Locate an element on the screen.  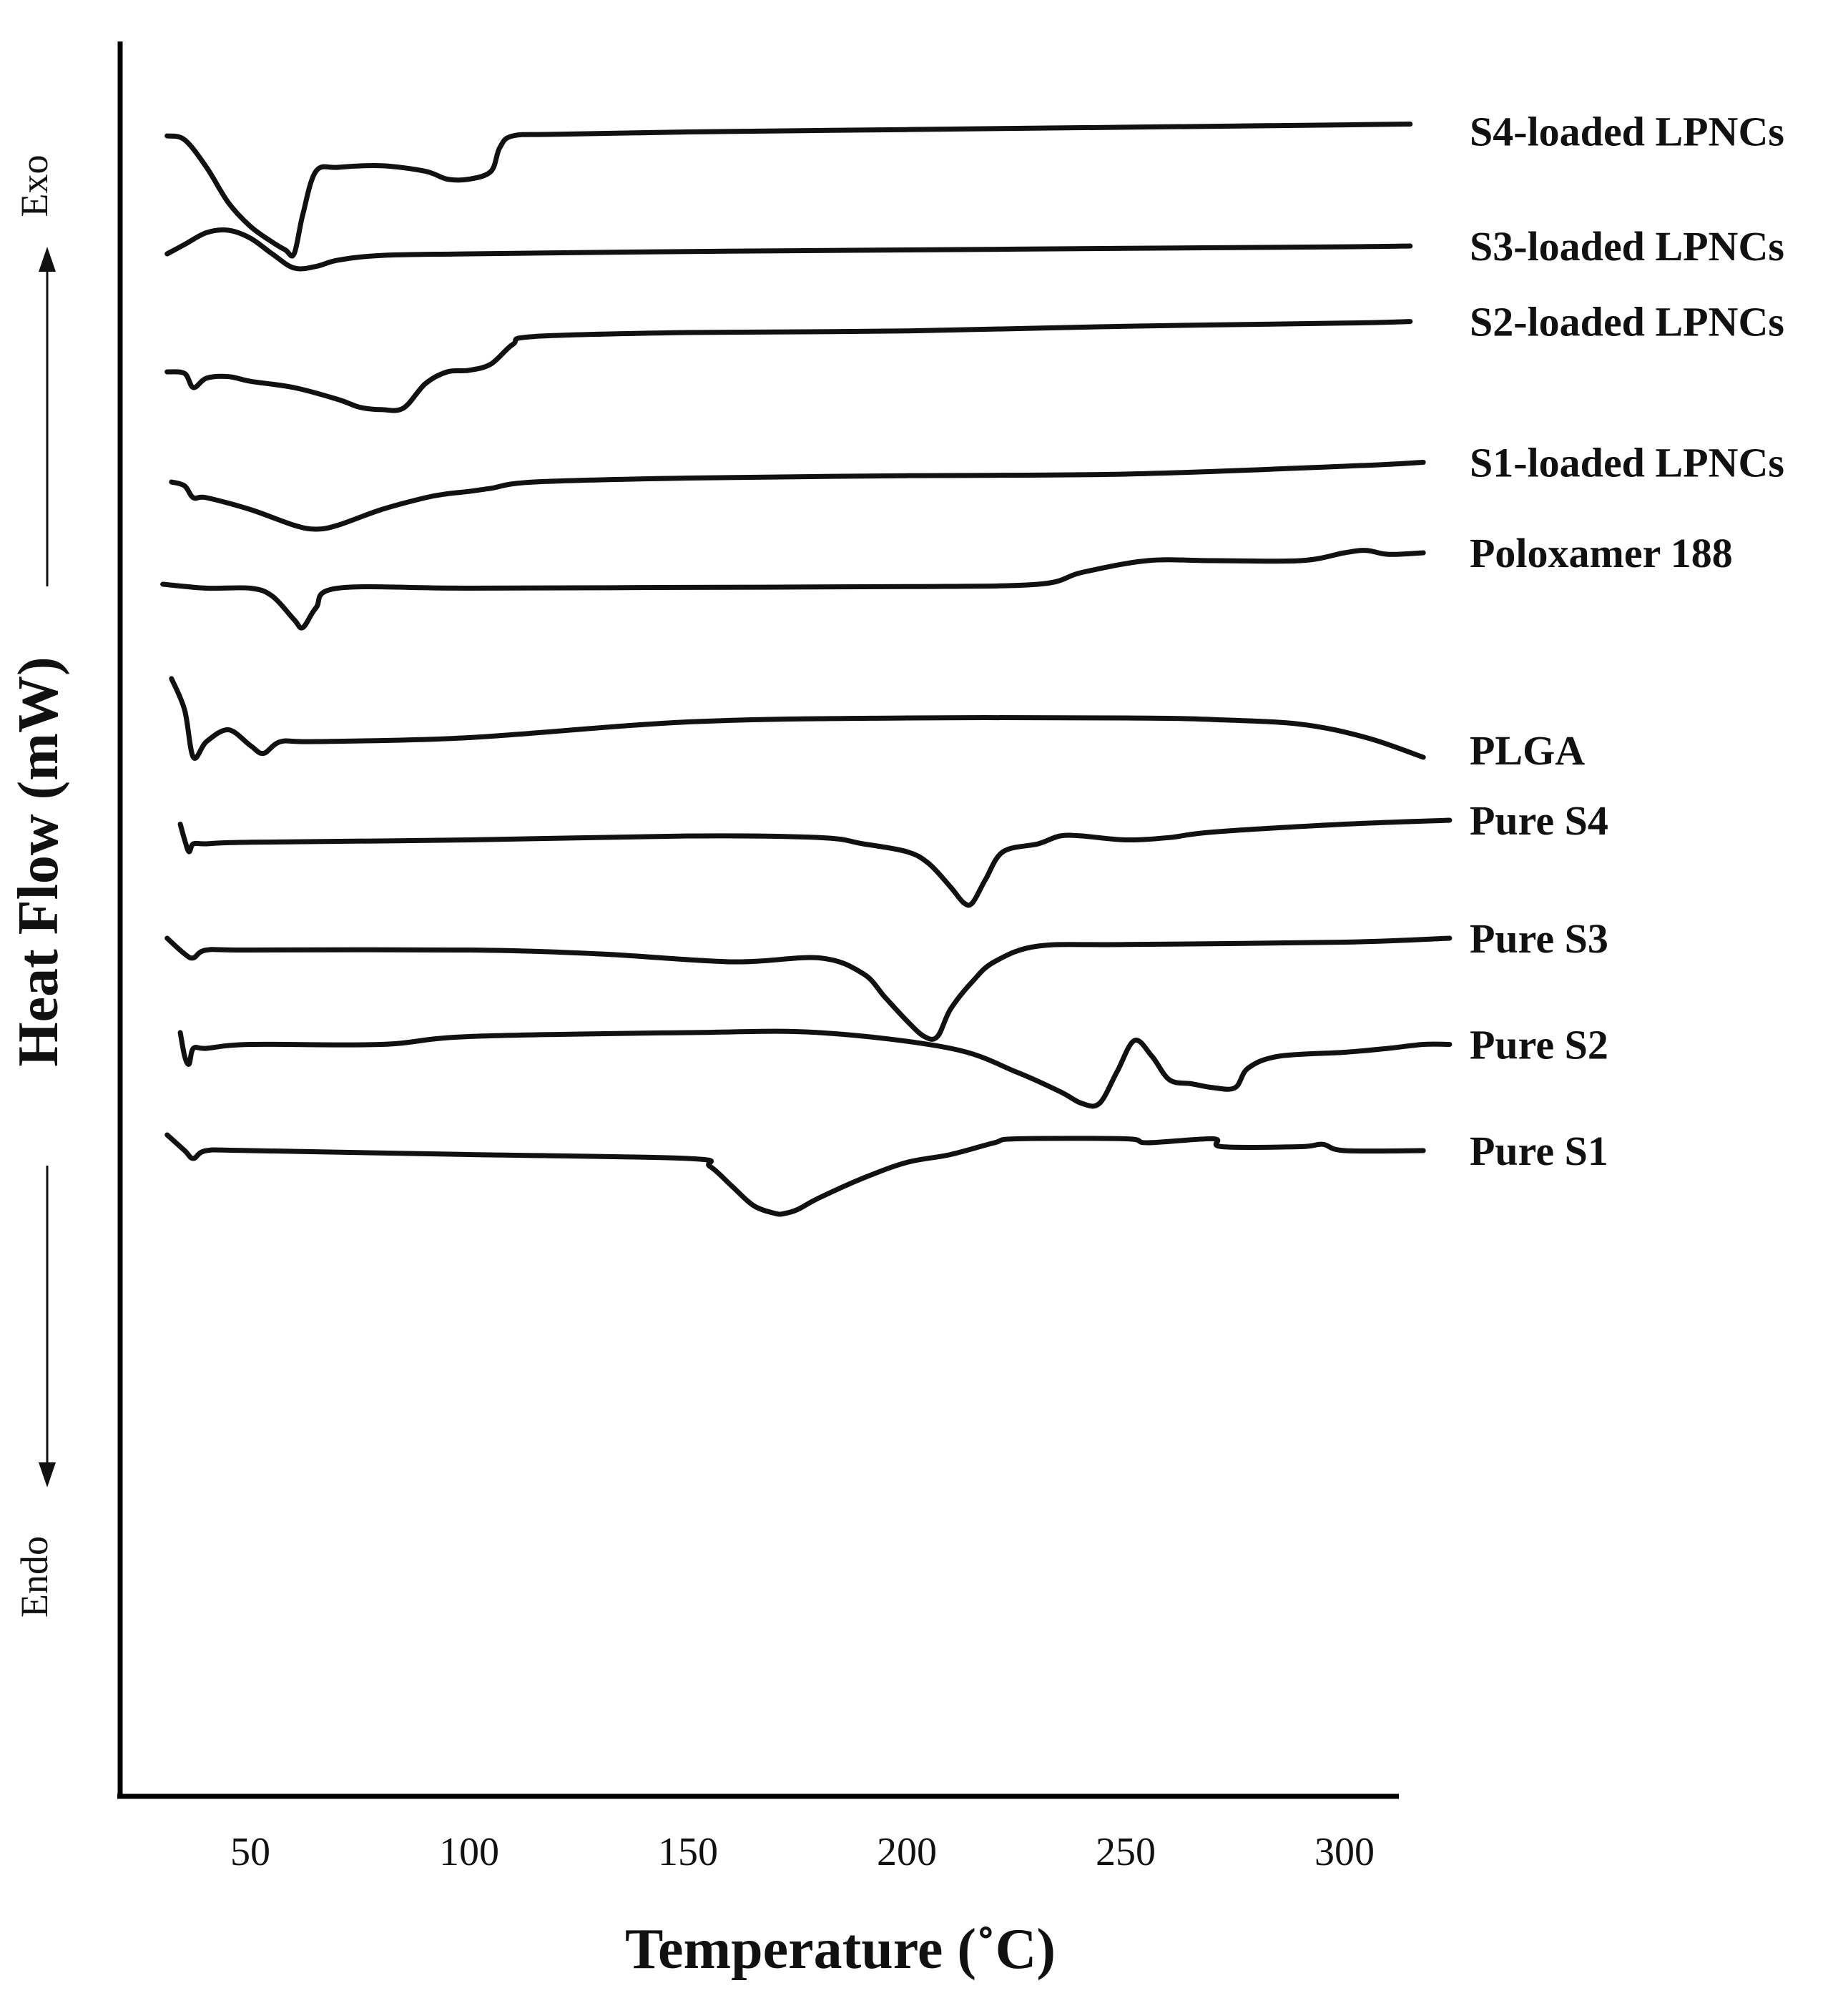
x-tick-label: 100 is located at coordinates (469, 1852).